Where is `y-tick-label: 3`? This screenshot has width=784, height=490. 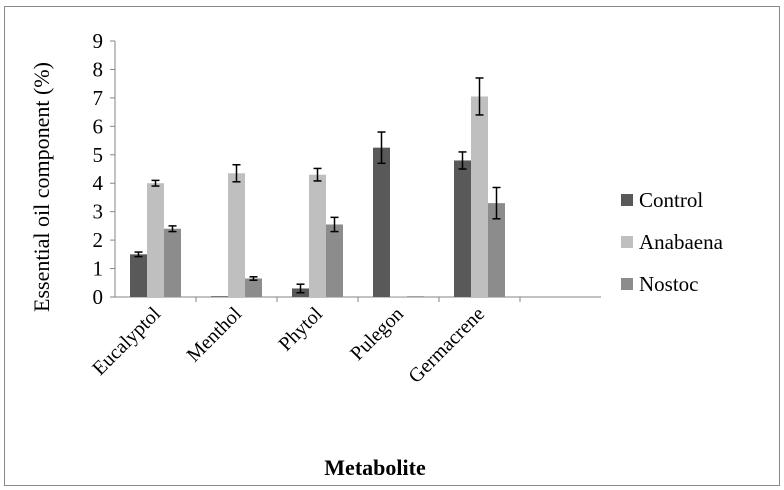
y-tick-label: 3 is located at coordinates (98, 212).